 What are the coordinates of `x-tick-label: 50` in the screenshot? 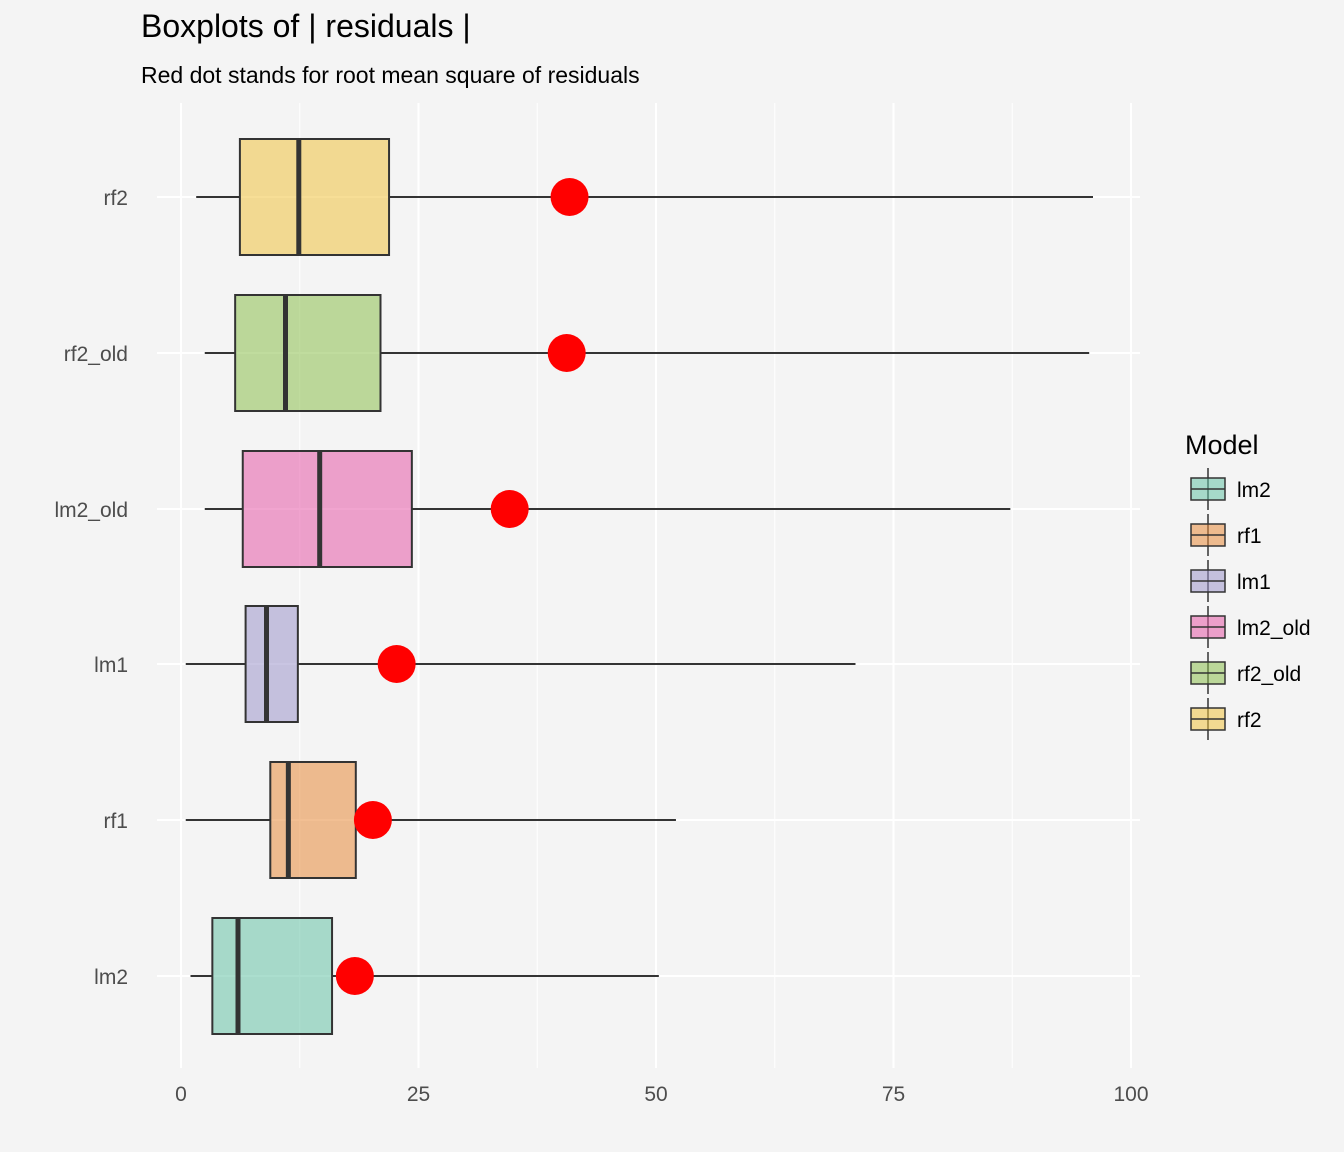 It's located at (655, 1094).